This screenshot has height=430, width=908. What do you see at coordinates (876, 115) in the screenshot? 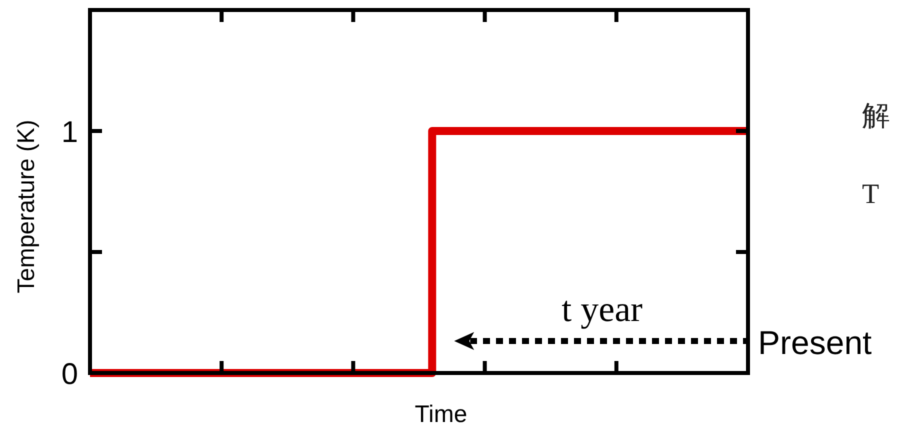
I see `text: 解` at bounding box center [876, 115].